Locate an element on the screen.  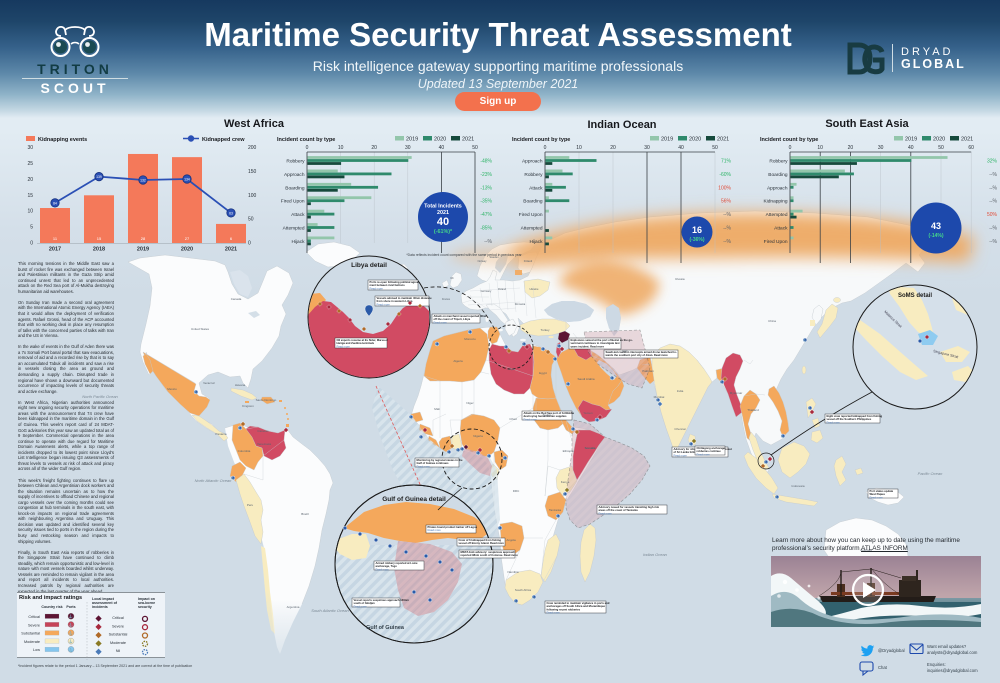
svg-text: Singapore Strait is located at coordinates (946, 354).